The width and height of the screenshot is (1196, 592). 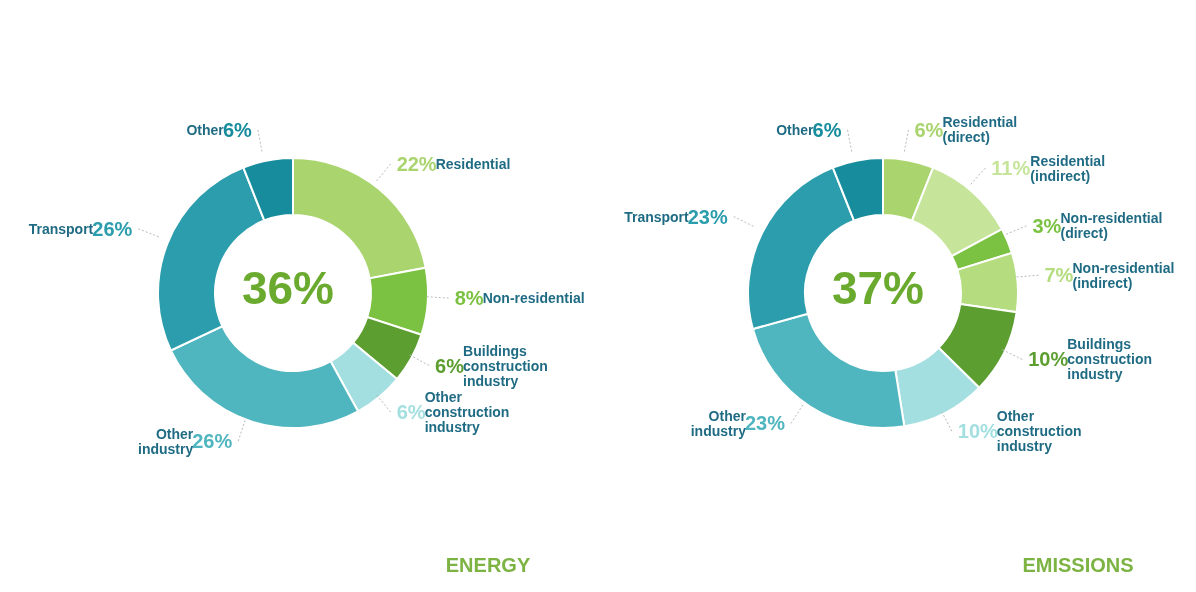 I want to click on data-label: 22%, so click(x=416, y=163).